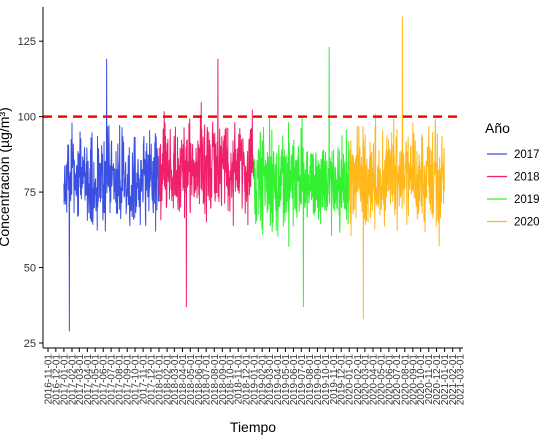  Describe the element at coordinates (247, 380) in the screenshot. I see `x-tick-label: 2018-12-01` at that location.